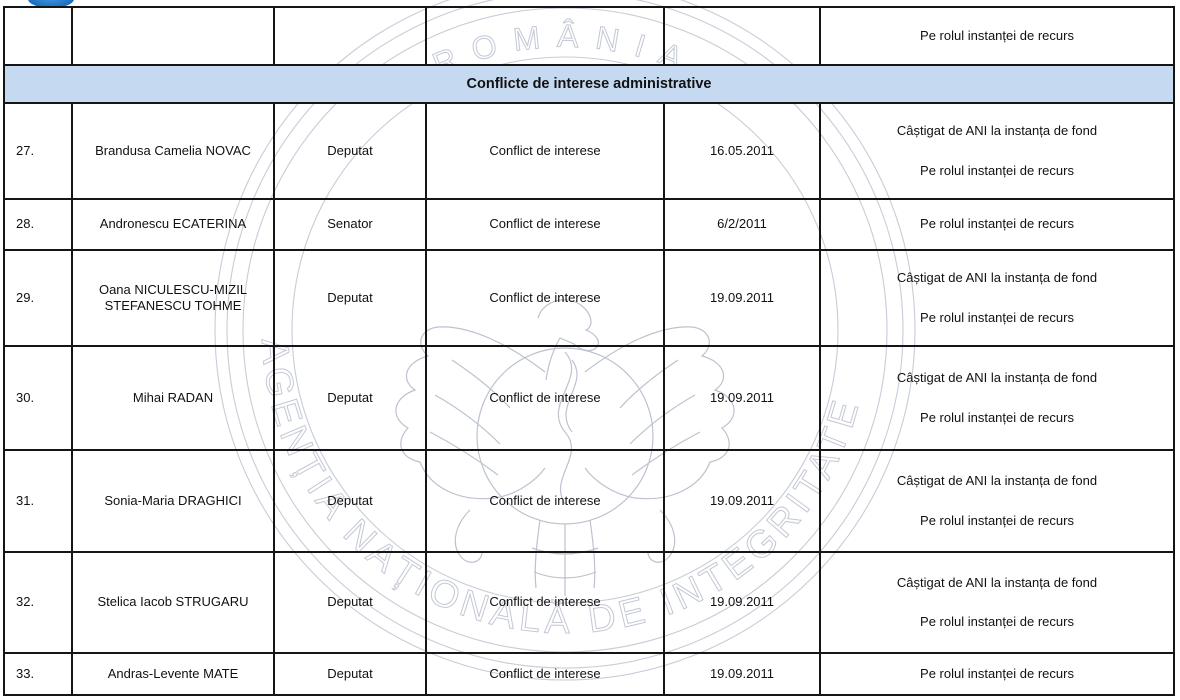 The width and height of the screenshot is (1180, 700). I want to click on cell-name: Brandusa Camelia NOVAC, so click(172, 151).